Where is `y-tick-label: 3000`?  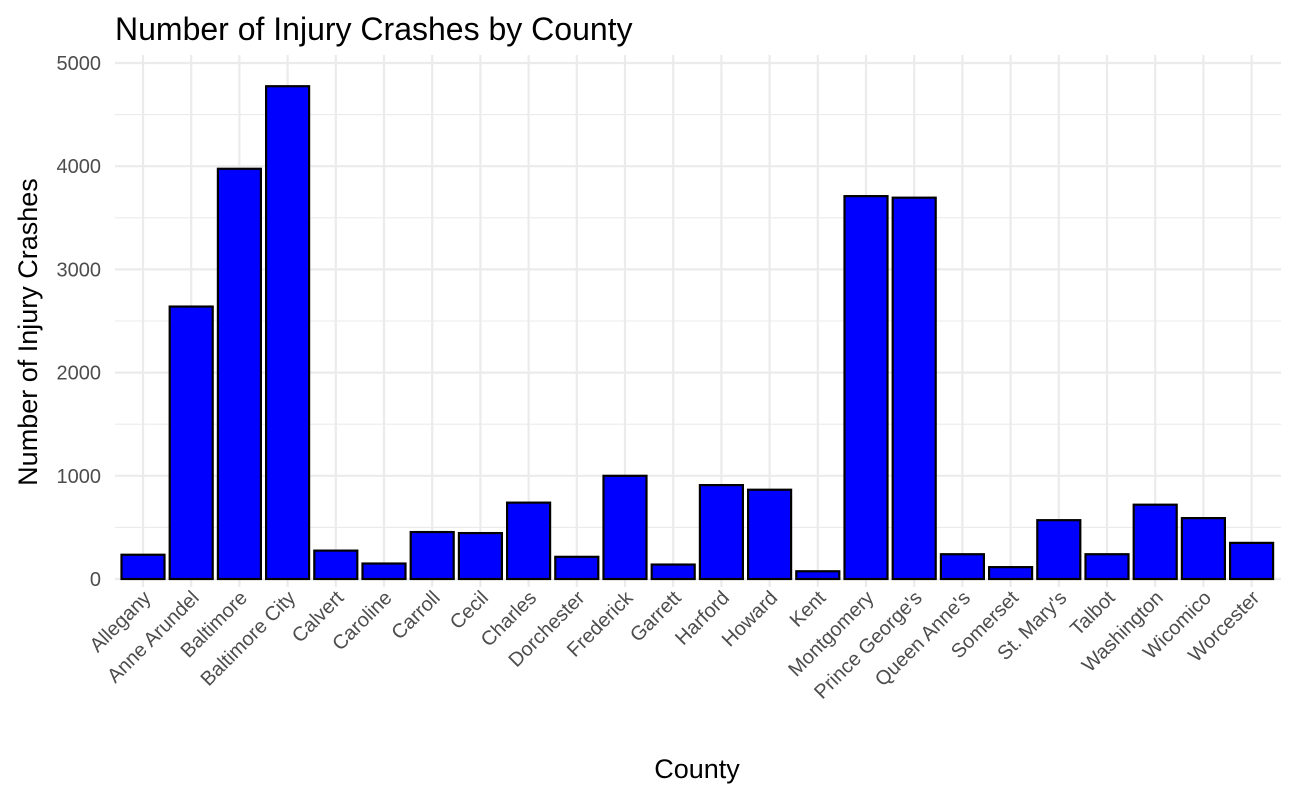
y-tick-label: 3000 is located at coordinates (79, 270).